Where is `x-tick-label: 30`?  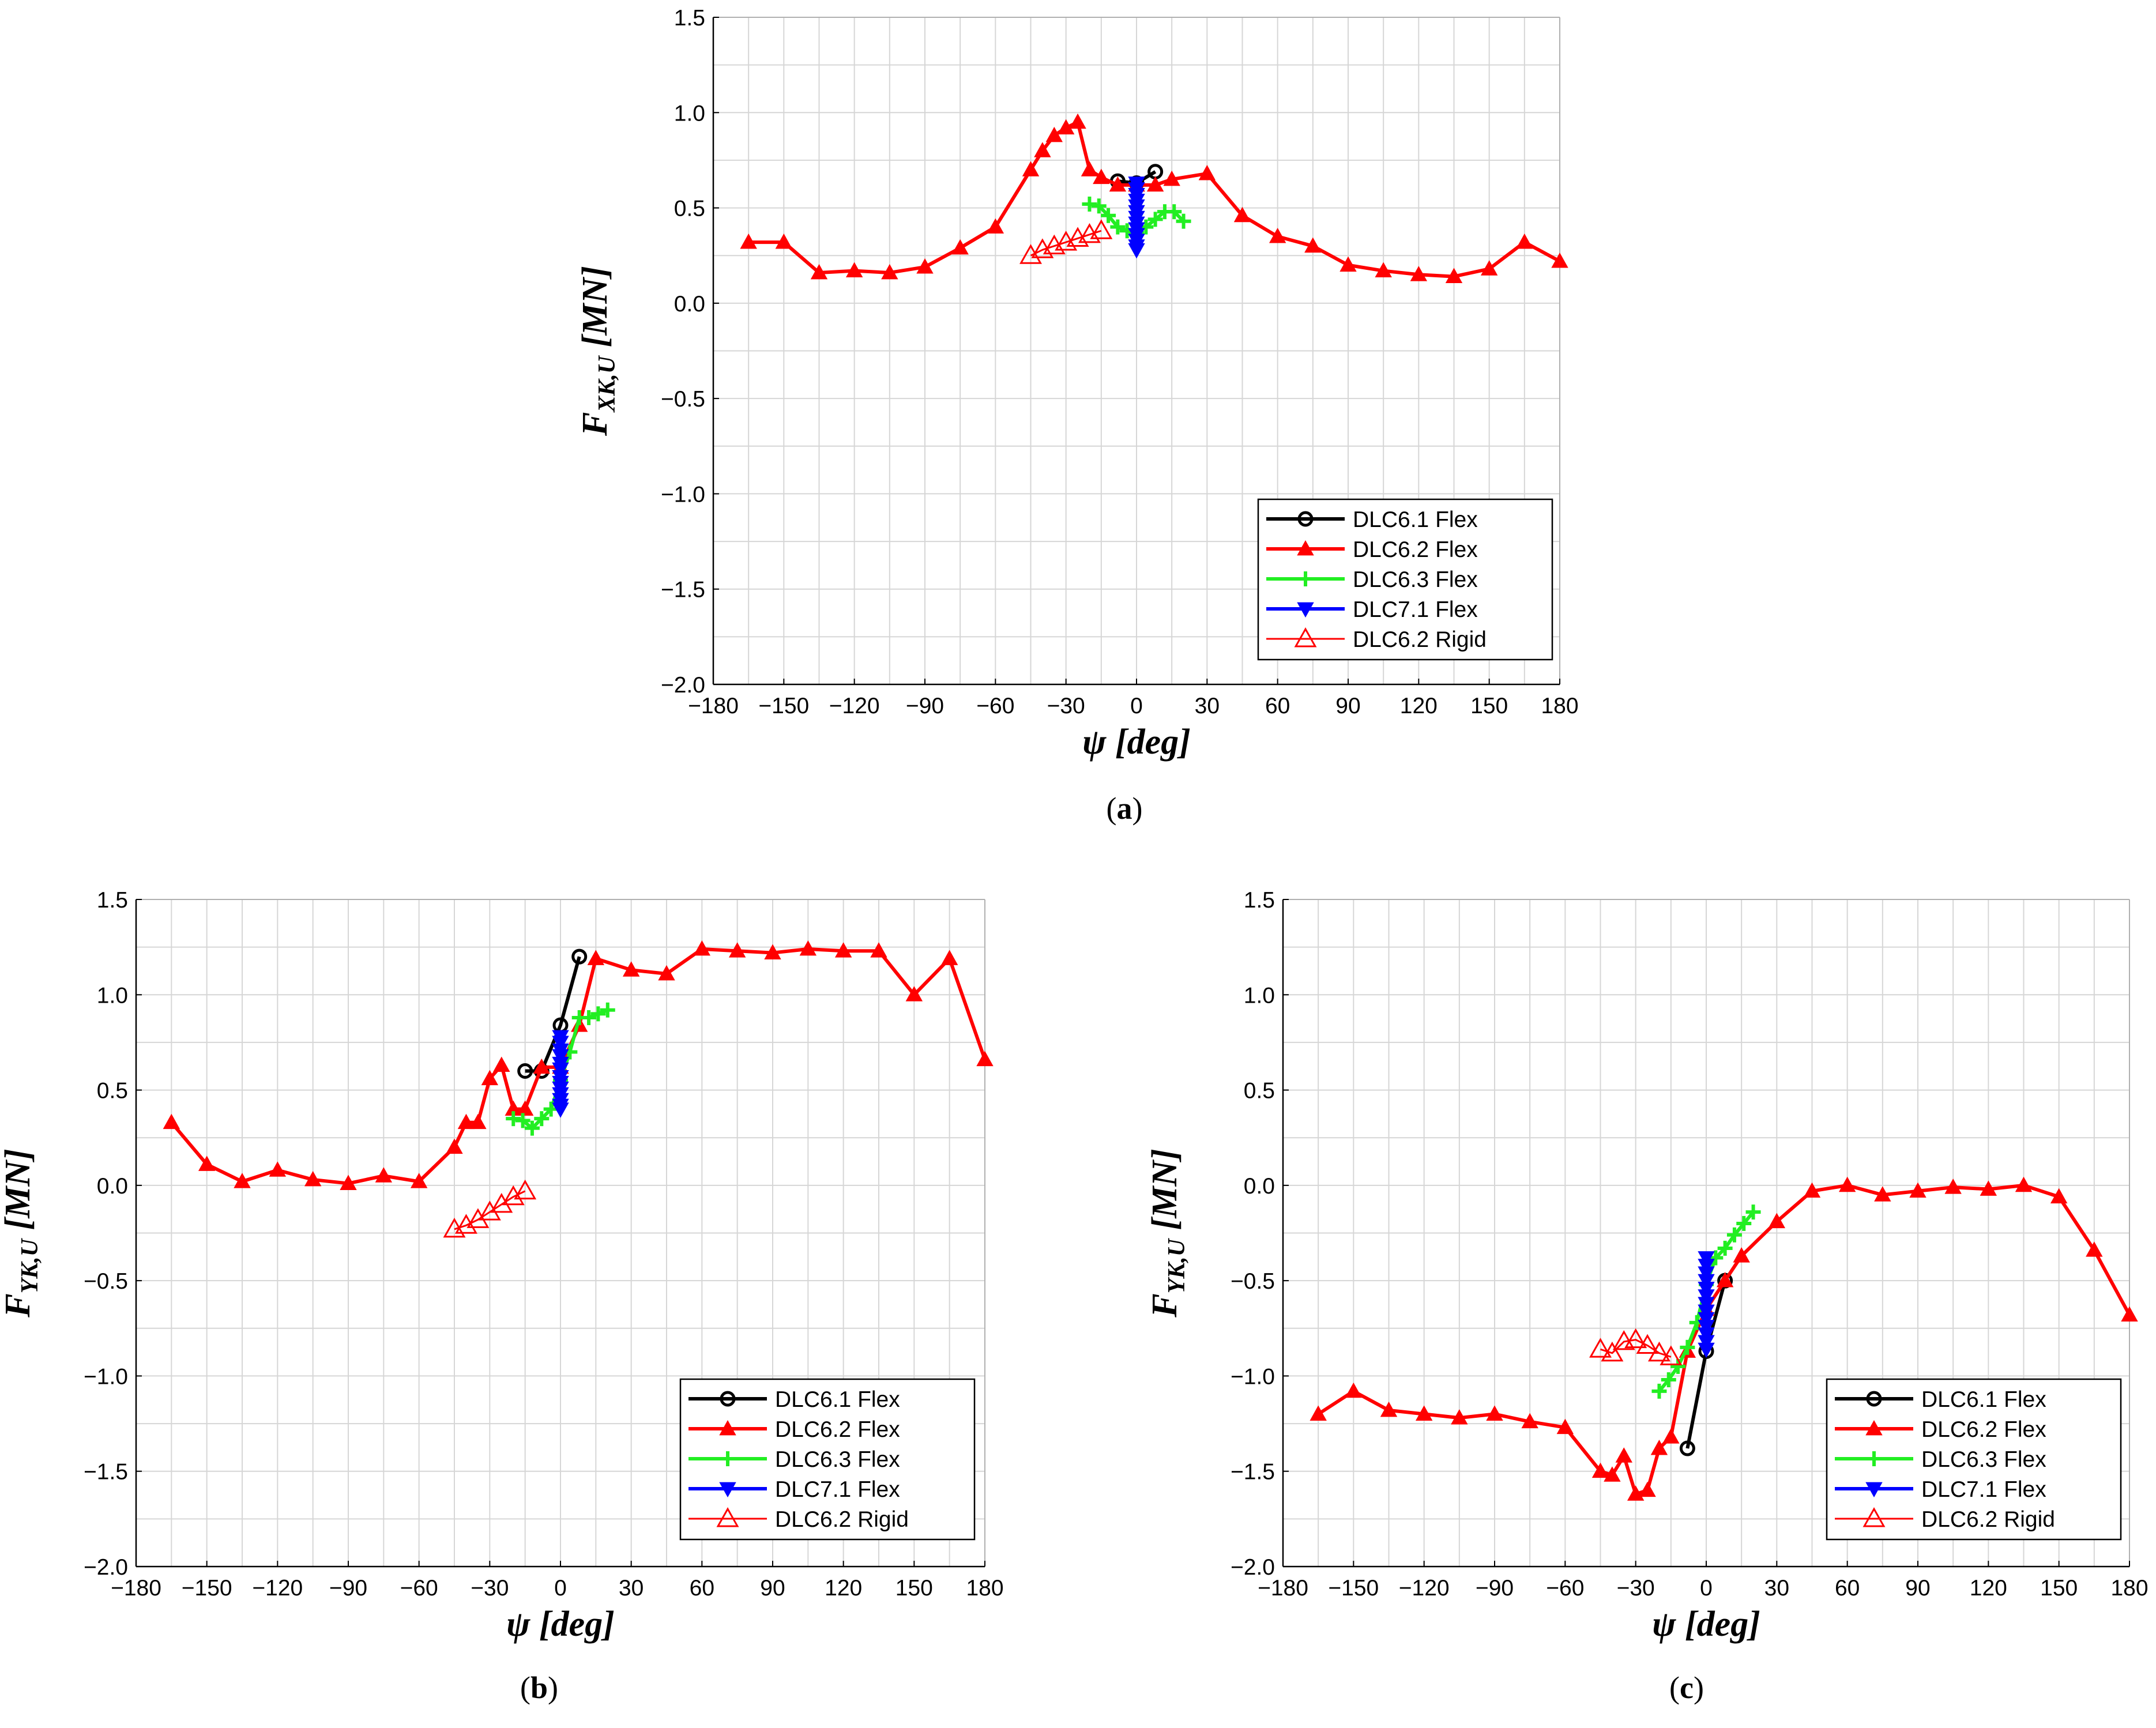 x-tick-label: 30 is located at coordinates (1207, 706).